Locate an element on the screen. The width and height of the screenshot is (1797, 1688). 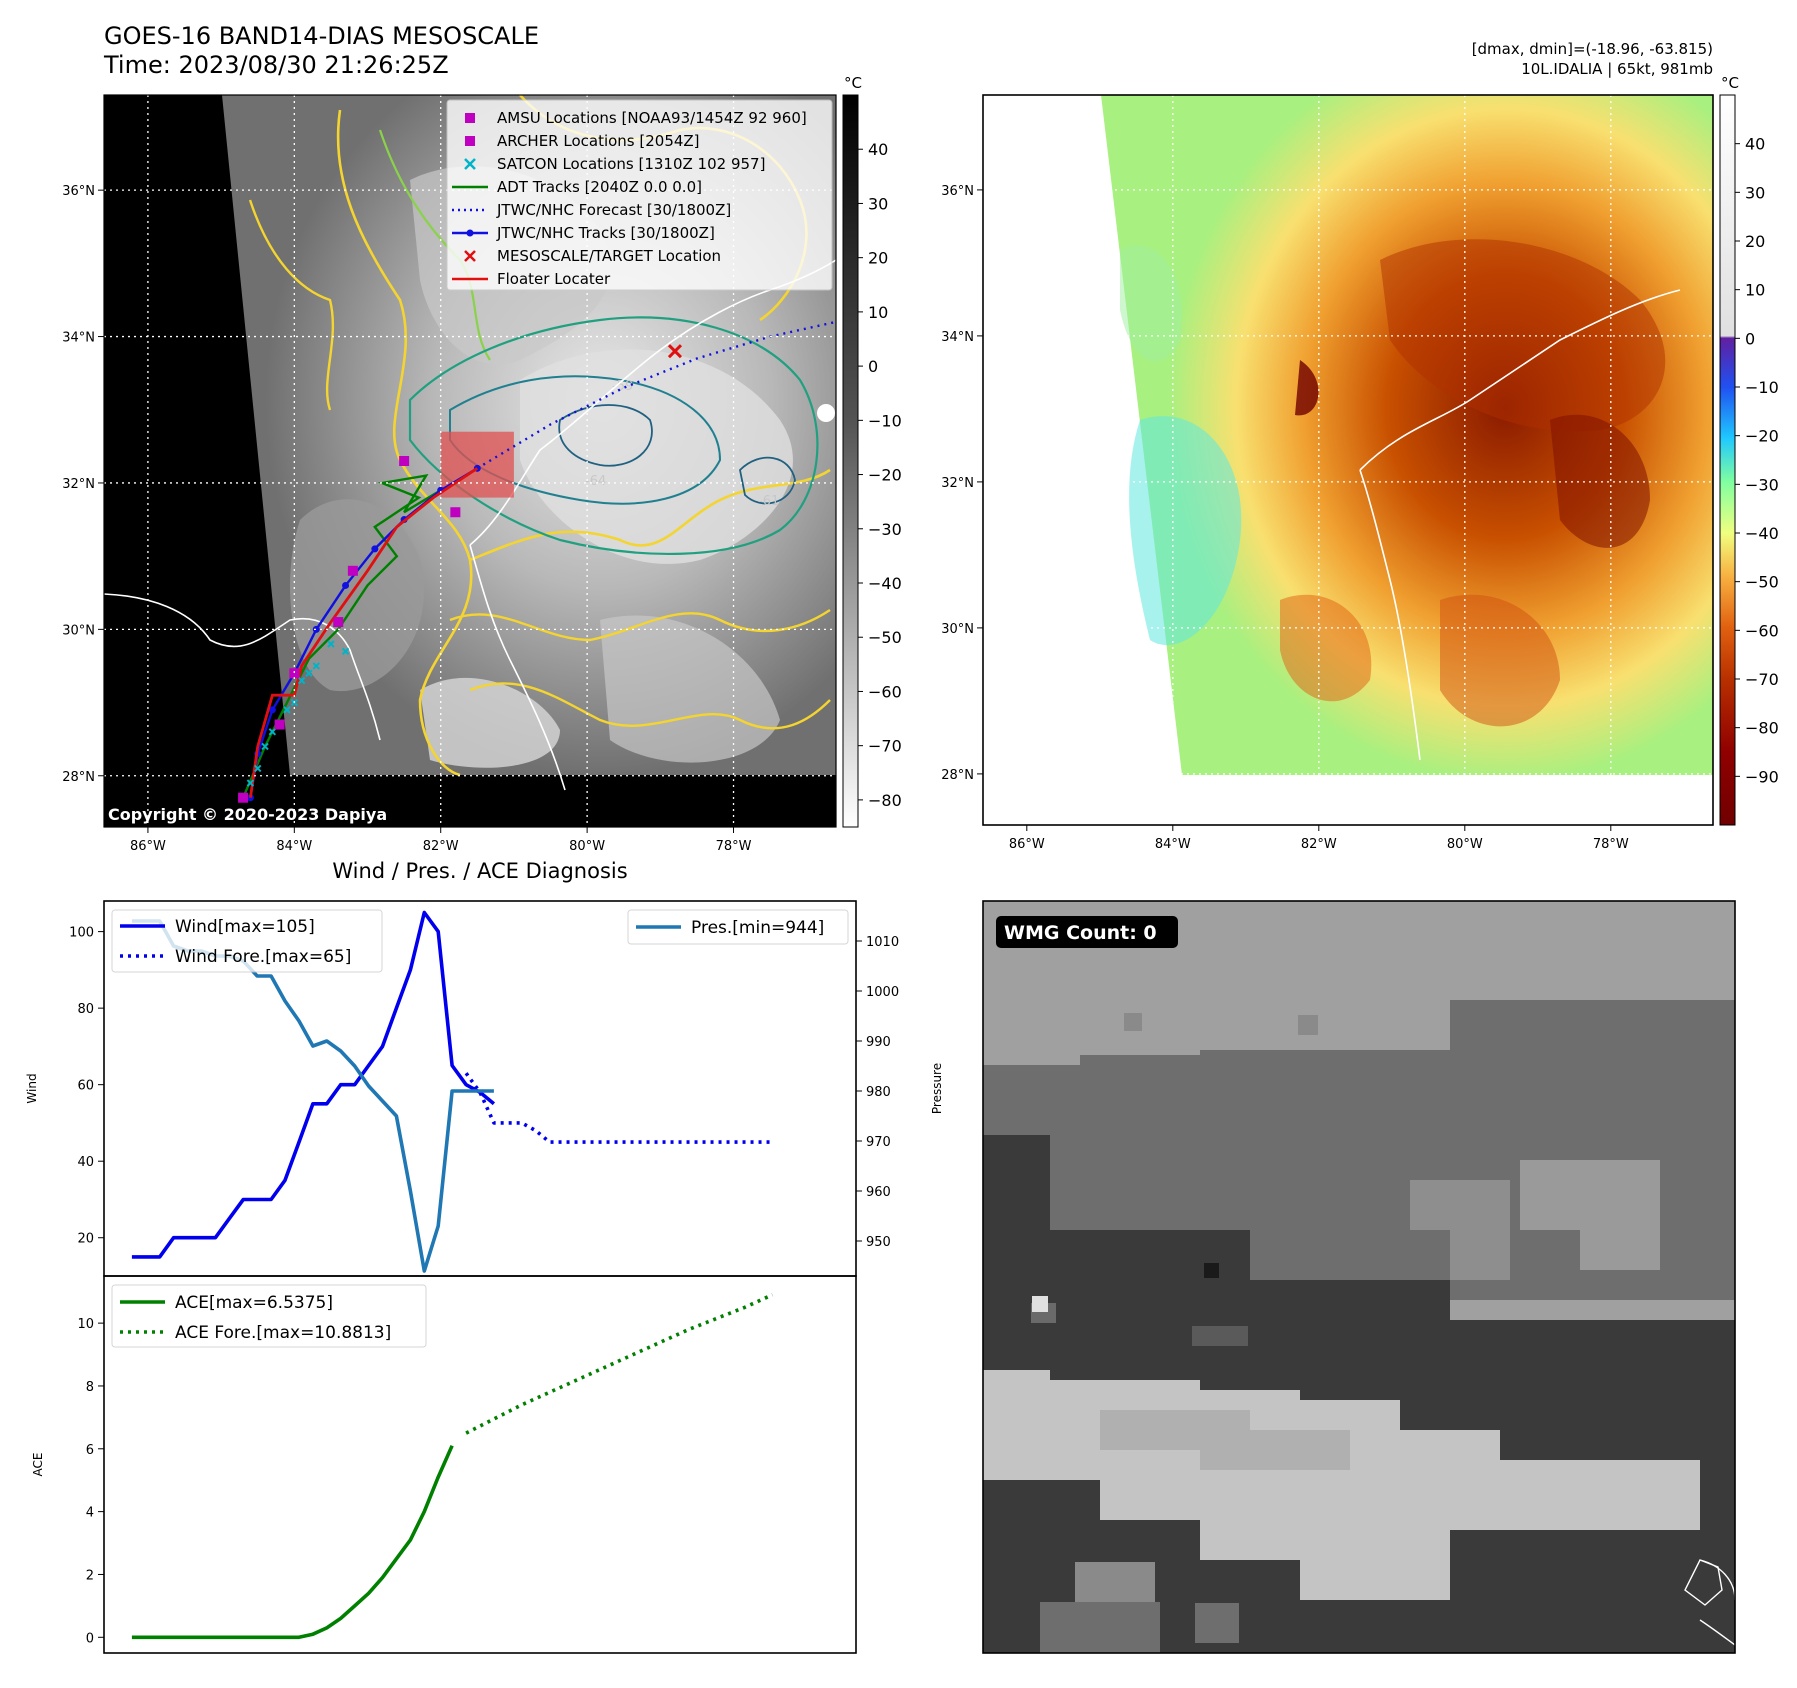
archer-marker is located at coordinates (338, 622).